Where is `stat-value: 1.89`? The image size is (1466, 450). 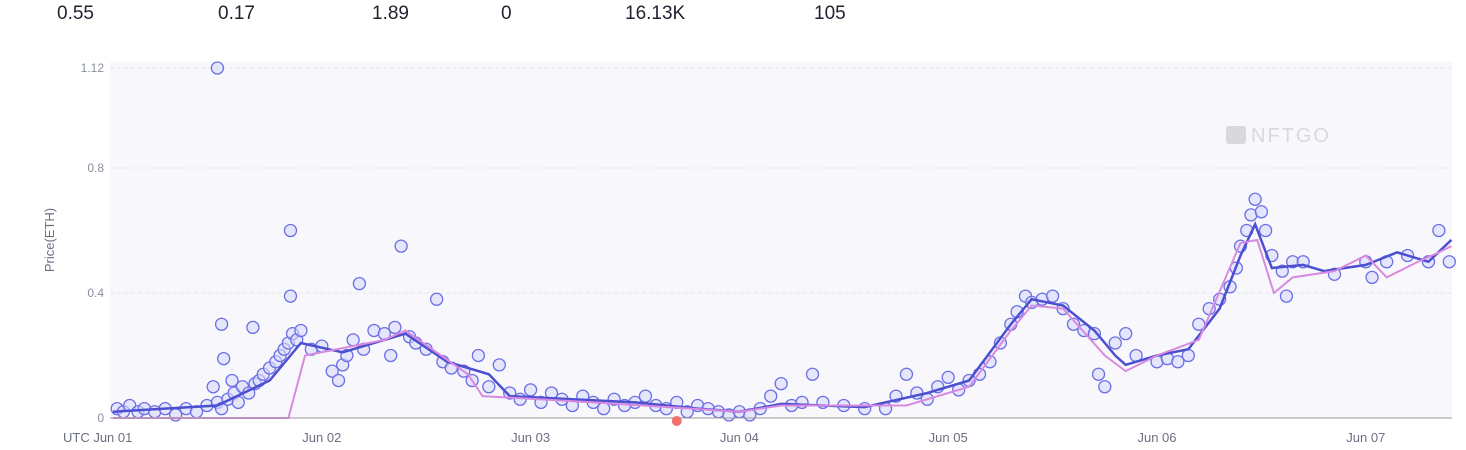 stat-value: 1.89 is located at coordinates (390, 13).